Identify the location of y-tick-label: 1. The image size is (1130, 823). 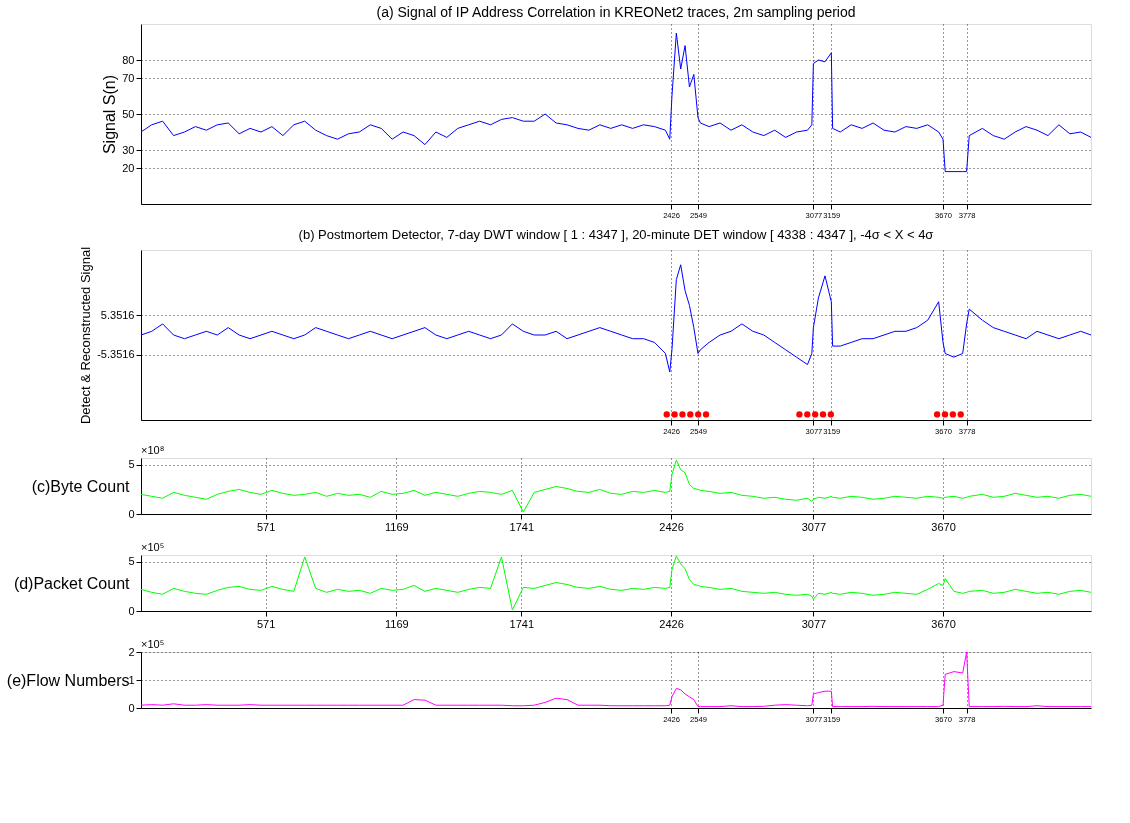
(131, 679).